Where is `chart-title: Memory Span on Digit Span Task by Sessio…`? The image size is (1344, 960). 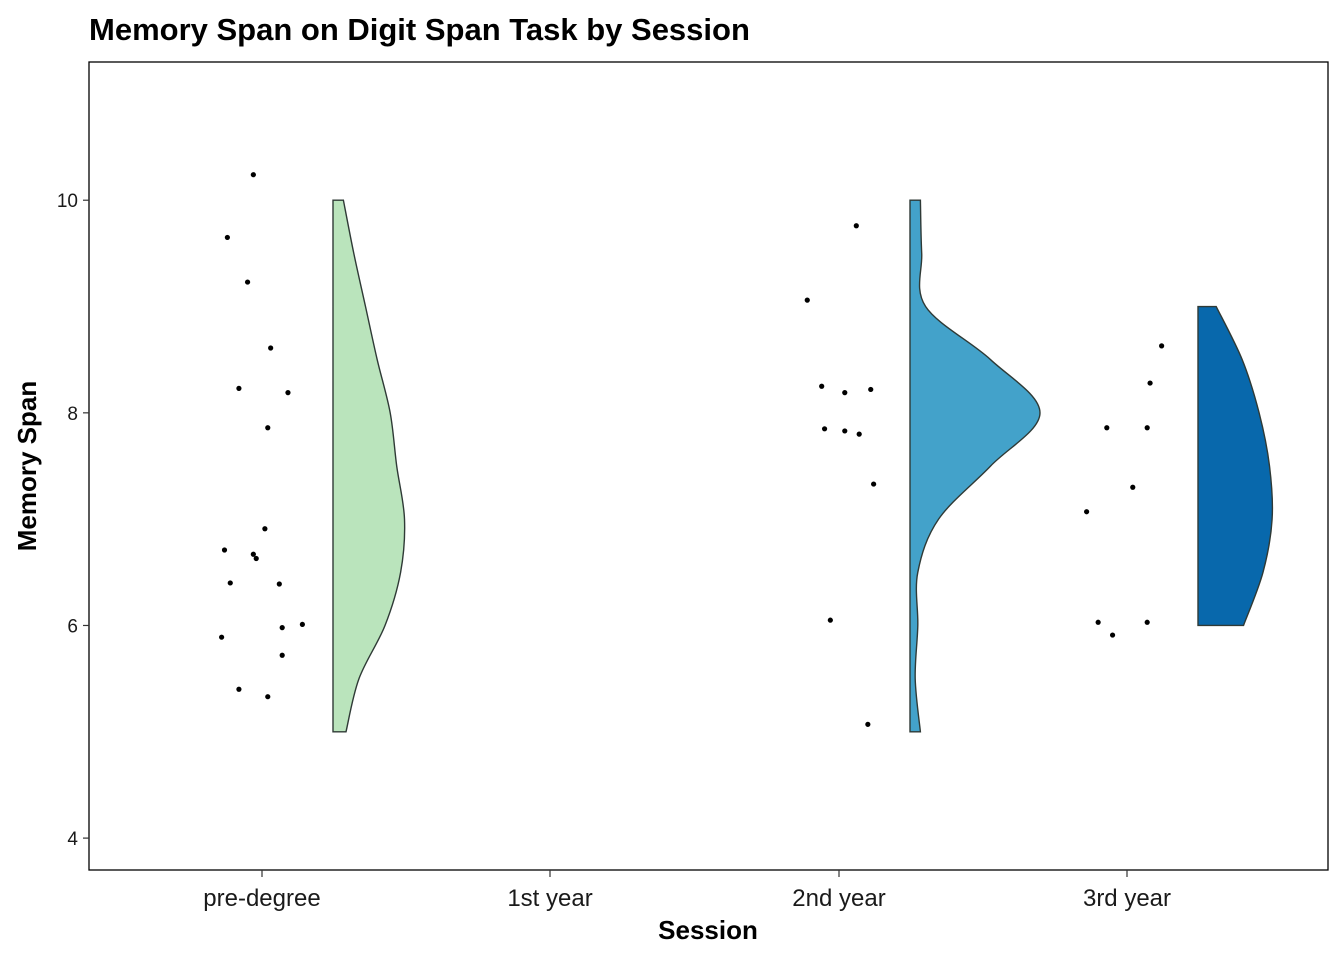
chart-title: Memory Span on Digit Span Task by Sessio… is located at coordinates (419, 29).